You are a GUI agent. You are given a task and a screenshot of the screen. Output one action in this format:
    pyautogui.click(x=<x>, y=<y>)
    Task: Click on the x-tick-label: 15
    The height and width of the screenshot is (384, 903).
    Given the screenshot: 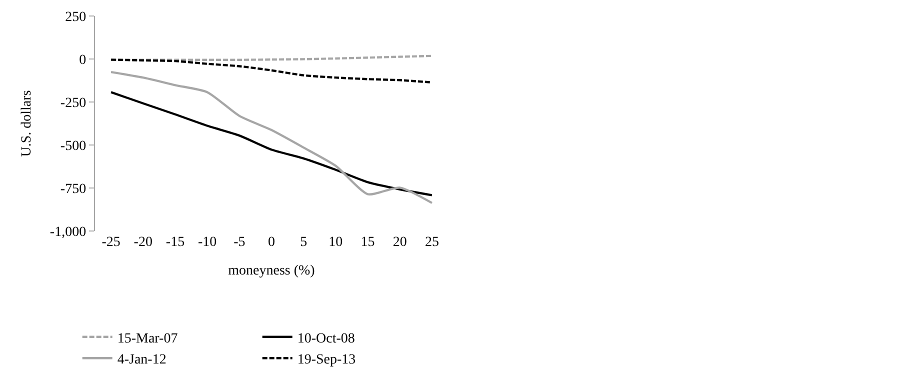 What is the action you would take?
    pyautogui.click(x=367, y=242)
    